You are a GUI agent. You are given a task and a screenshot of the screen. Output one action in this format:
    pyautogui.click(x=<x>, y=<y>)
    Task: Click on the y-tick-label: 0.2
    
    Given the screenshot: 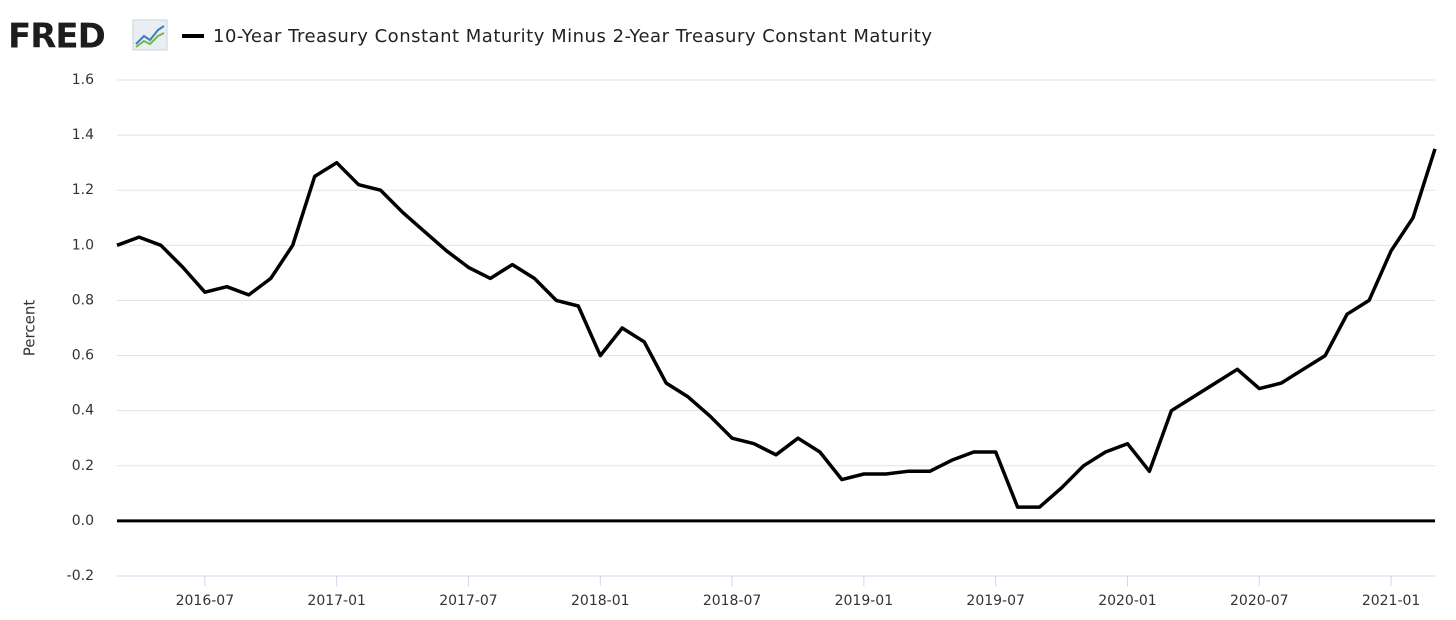 What is the action you would take?
    pyautogui.click(x=83, y=466)
    